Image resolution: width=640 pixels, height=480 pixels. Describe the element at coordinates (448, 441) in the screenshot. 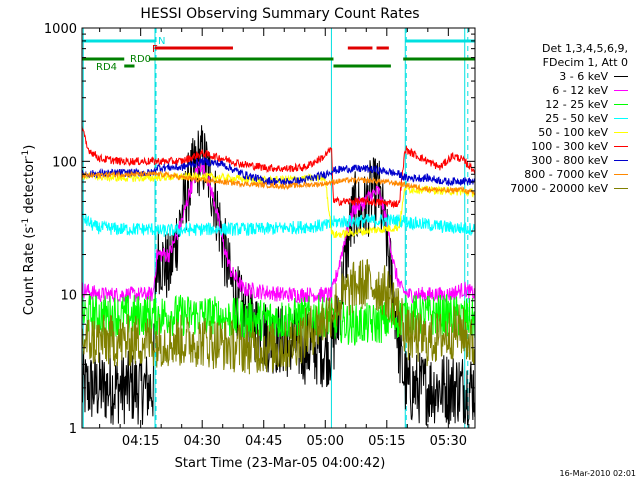

I see `x-tick-label: 05:30` at that location.